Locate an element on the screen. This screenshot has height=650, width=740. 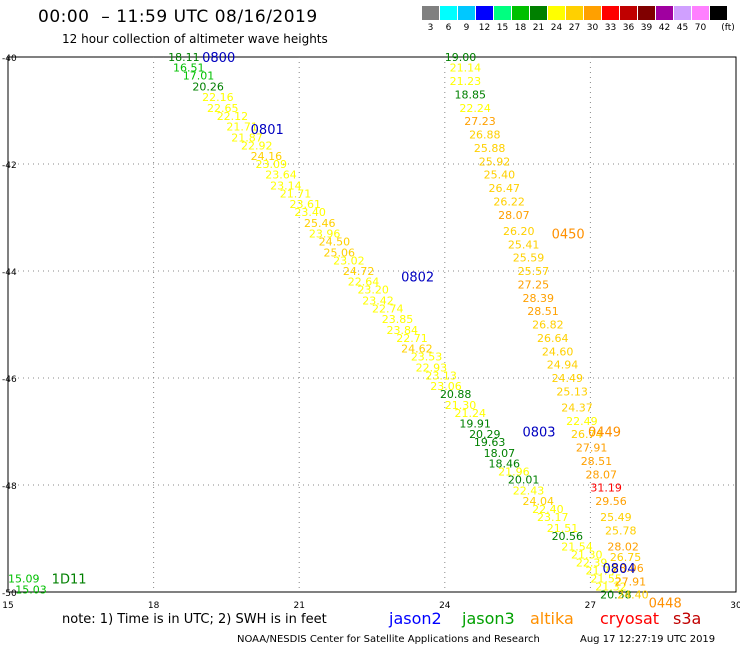
wave-height-label: 22.65 is located at coordinates (223, 108).